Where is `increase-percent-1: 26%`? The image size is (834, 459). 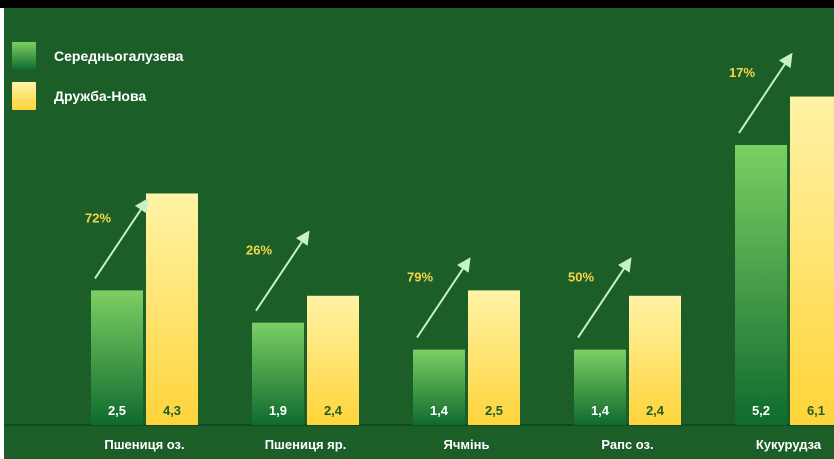 increase-percent-1: 26% is located at coordinates (259, 250).